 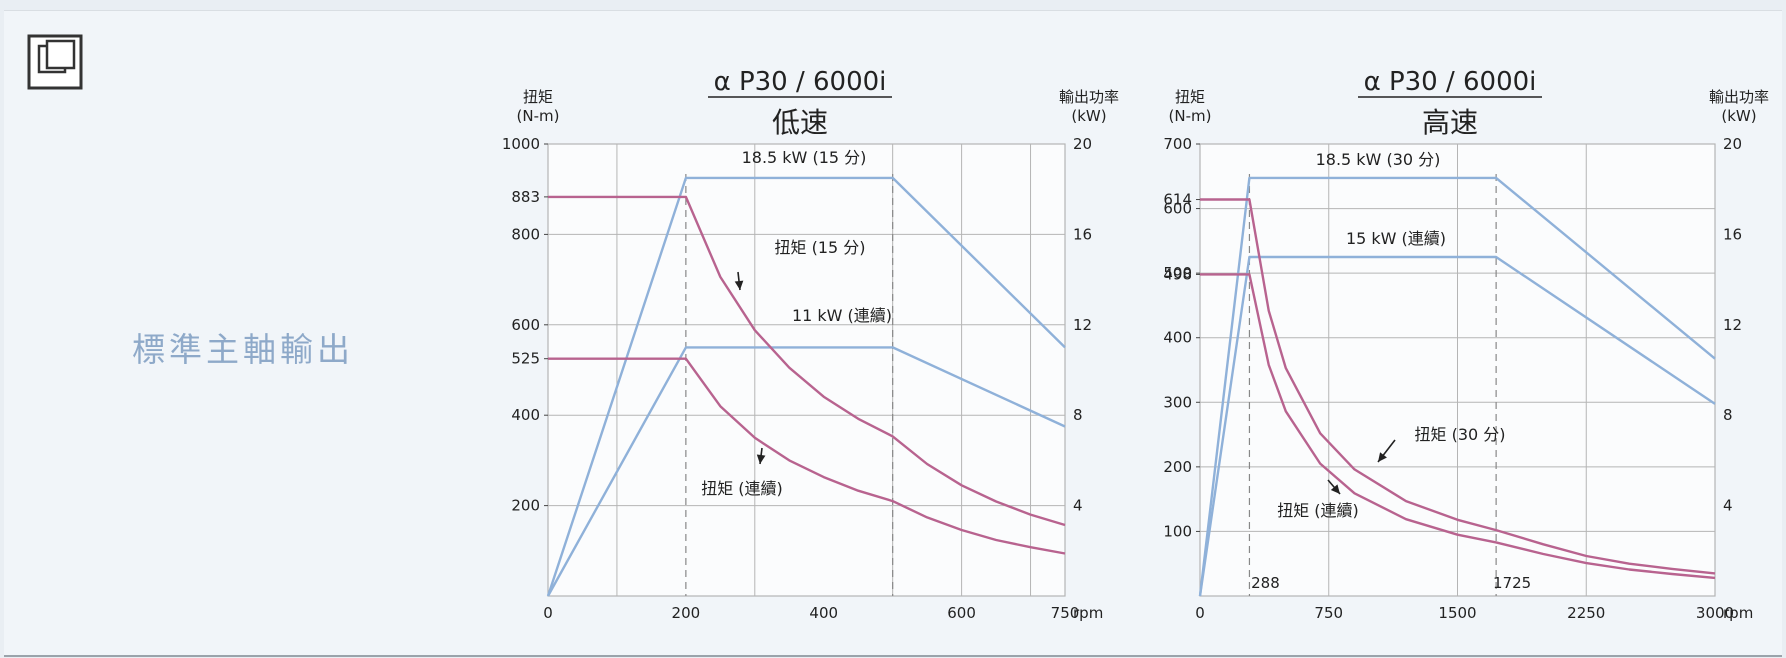 What do you see at coordinates (819, 247) in the screenshot?
I see `curve-annotation: 扭矩 (15 分)` at bounding box center [819, 247].